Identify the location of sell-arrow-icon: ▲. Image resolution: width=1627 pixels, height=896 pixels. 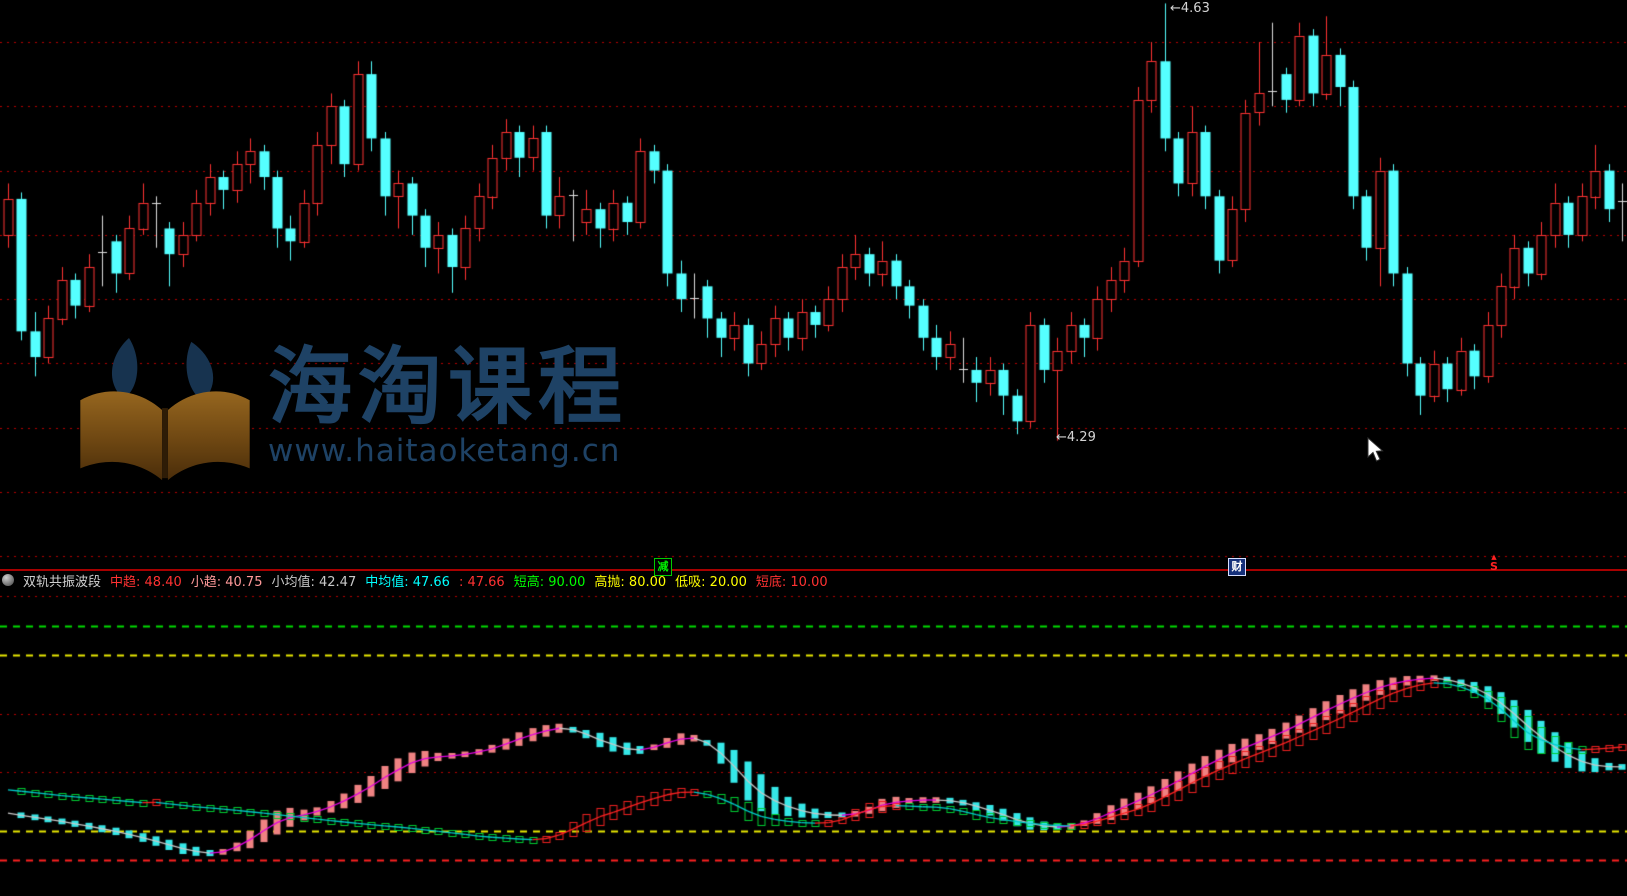
(1494, 557).